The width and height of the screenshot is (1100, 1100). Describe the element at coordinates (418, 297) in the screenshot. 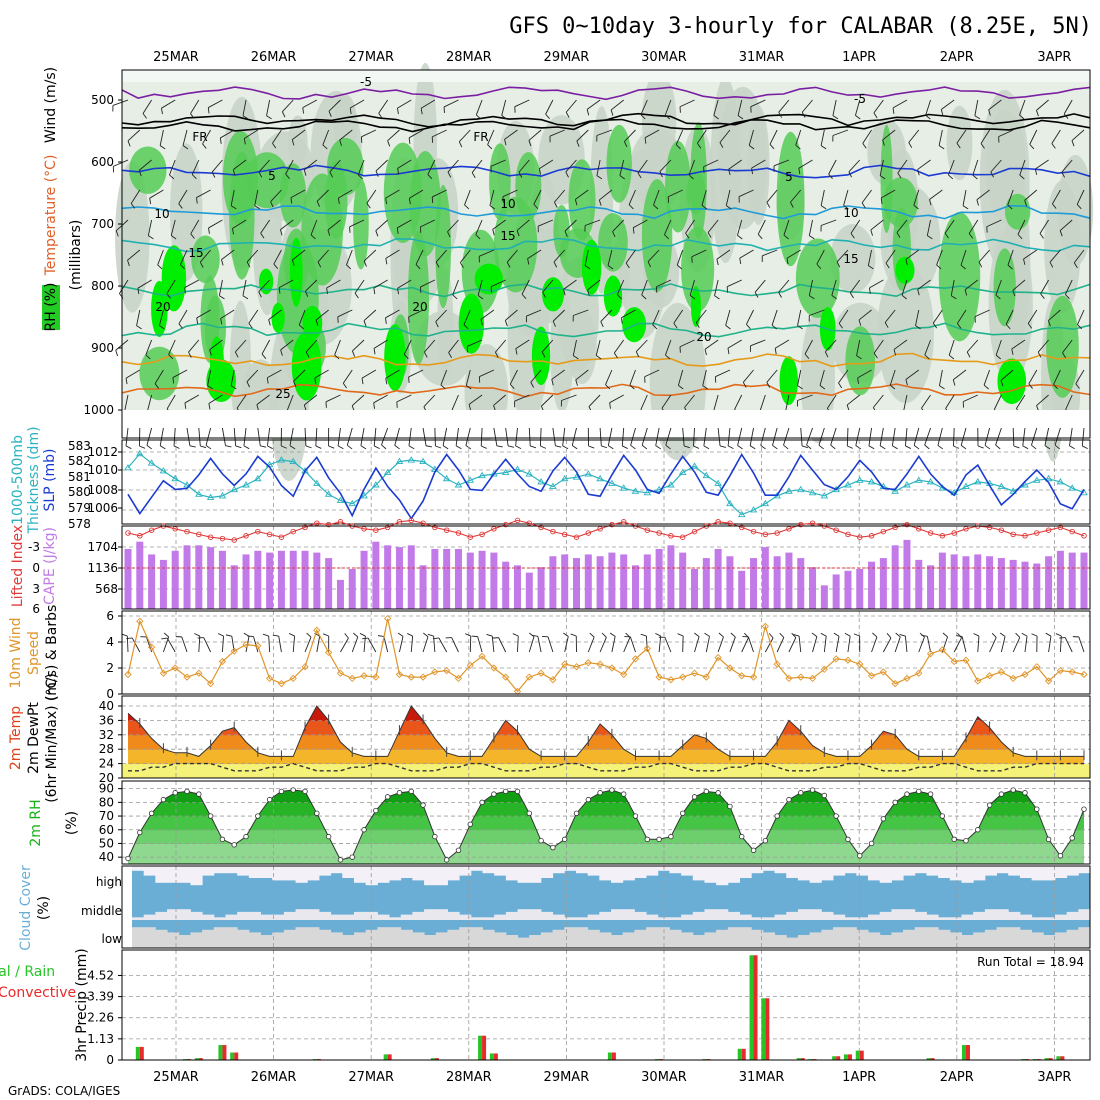

I see `rh-green-region` at that location.